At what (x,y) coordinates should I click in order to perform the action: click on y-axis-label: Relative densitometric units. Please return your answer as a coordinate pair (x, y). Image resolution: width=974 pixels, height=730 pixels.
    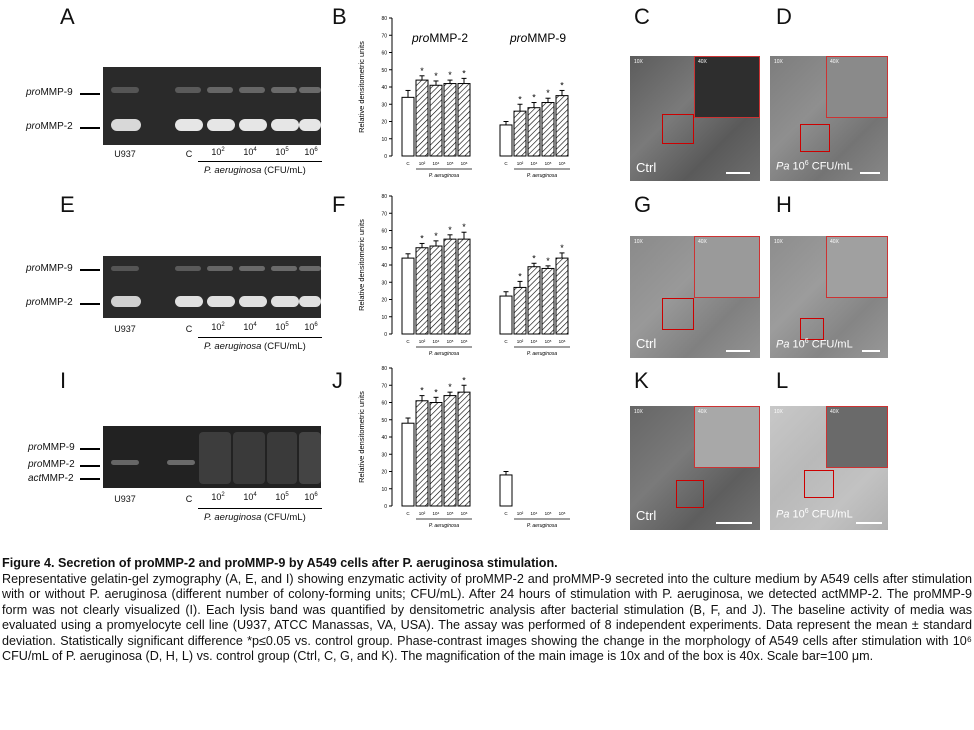
    Looking at the image, I should click on (361, 265).